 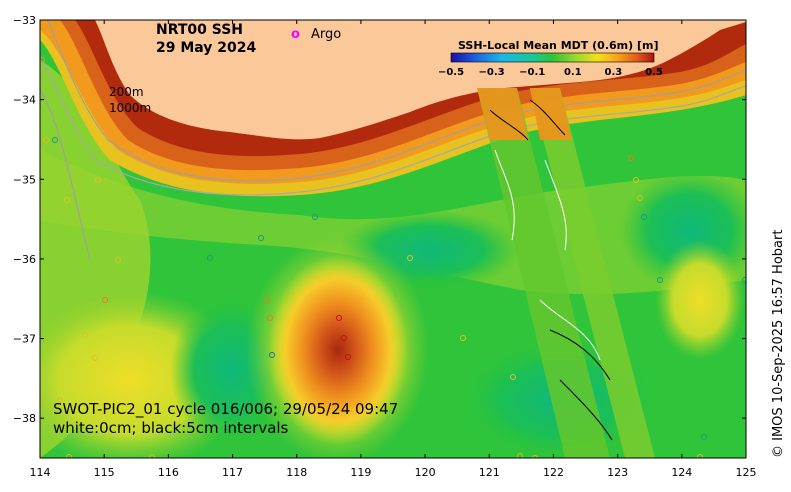 I want to click on x-tick-label: 119, so click(x=360, y=472).